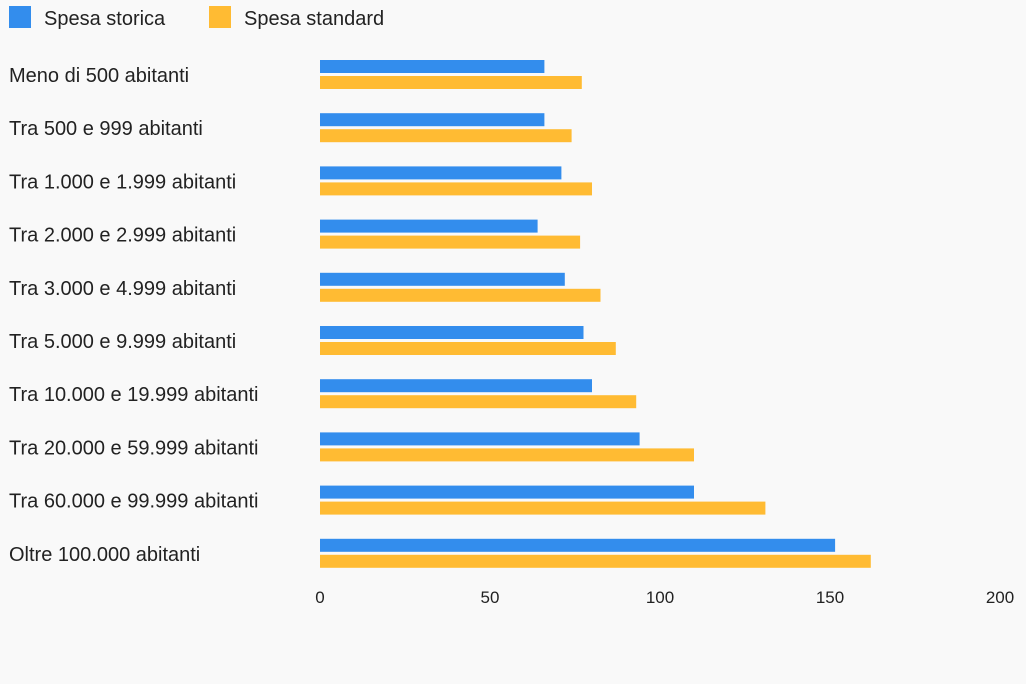 The width and height of the screenshot is (1026, 684). What do you see at coordinates (319, 597) in the screenshot?
I see `x-tick-label: 0` at bounding box center [319, 597].